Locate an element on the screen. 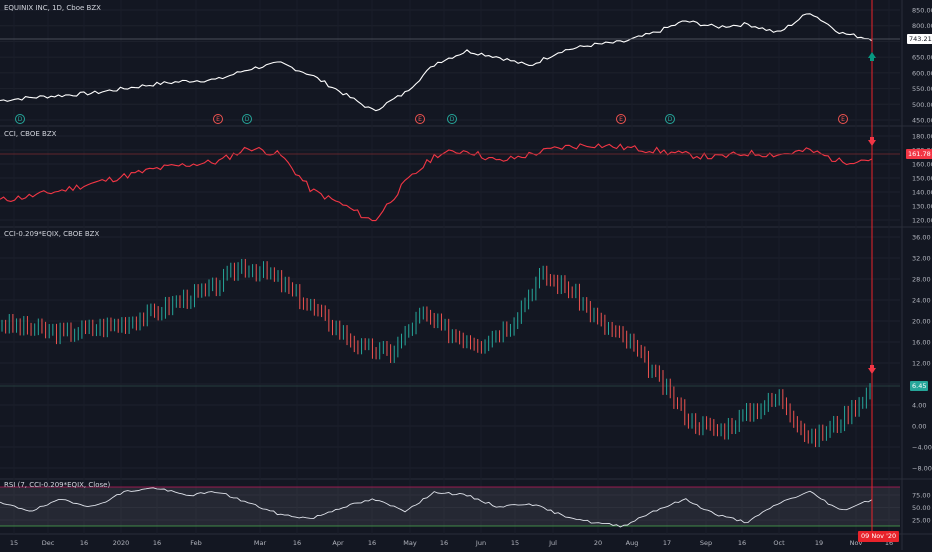  y-tick-label: 180.00 is located at coordinates (922, 137).